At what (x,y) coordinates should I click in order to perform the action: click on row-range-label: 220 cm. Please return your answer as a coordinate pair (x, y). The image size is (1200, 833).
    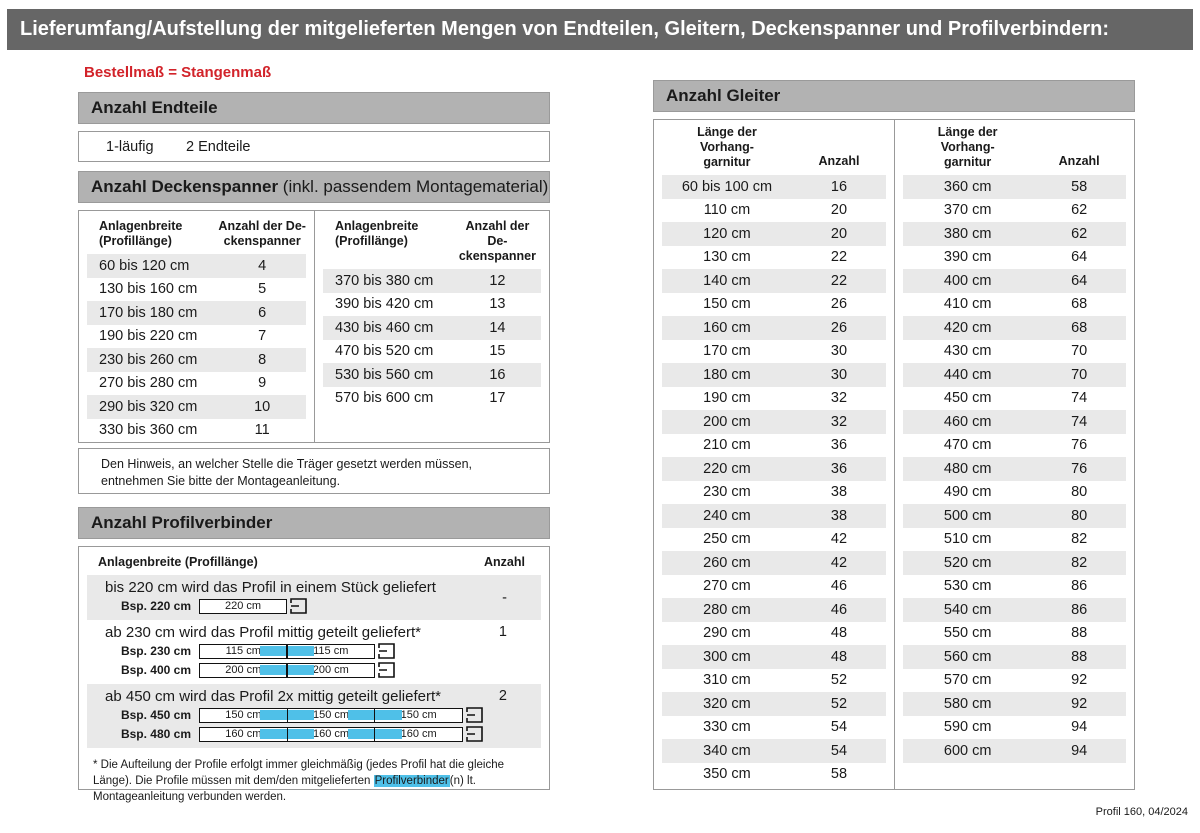
    Looking at the image, I should click on (727, 468).